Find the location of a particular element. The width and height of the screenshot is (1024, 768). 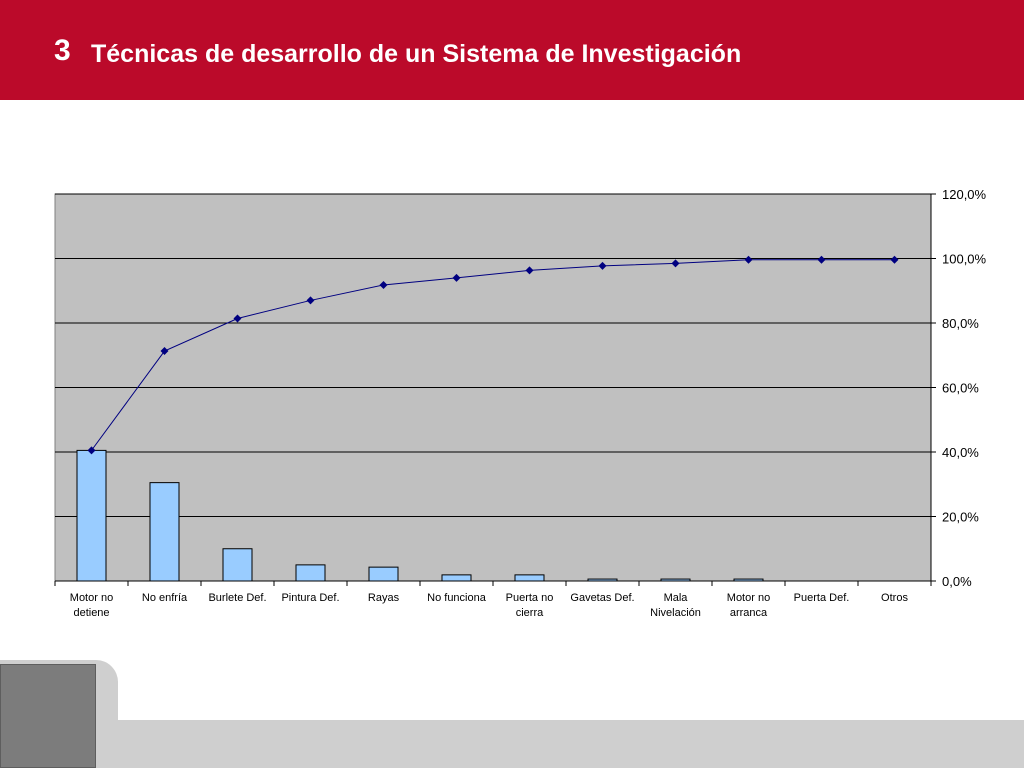

x-tick-label: Pintura Def. is located at coordinates (310, 598).